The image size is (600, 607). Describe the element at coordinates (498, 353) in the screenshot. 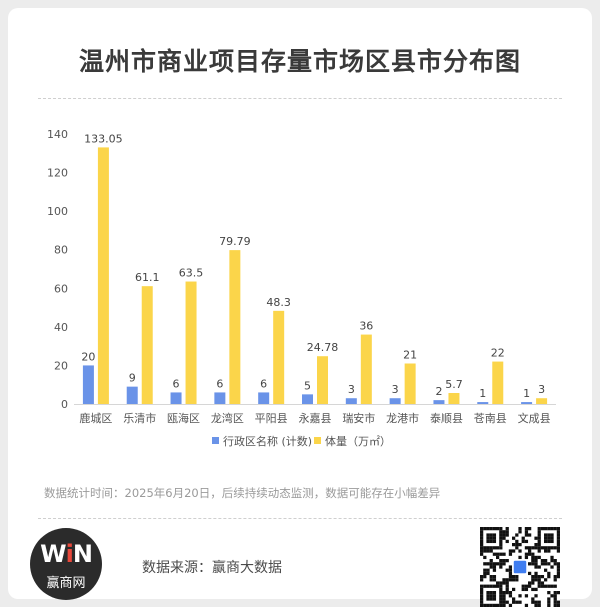

I see `volume-data-label: 22` at that location.